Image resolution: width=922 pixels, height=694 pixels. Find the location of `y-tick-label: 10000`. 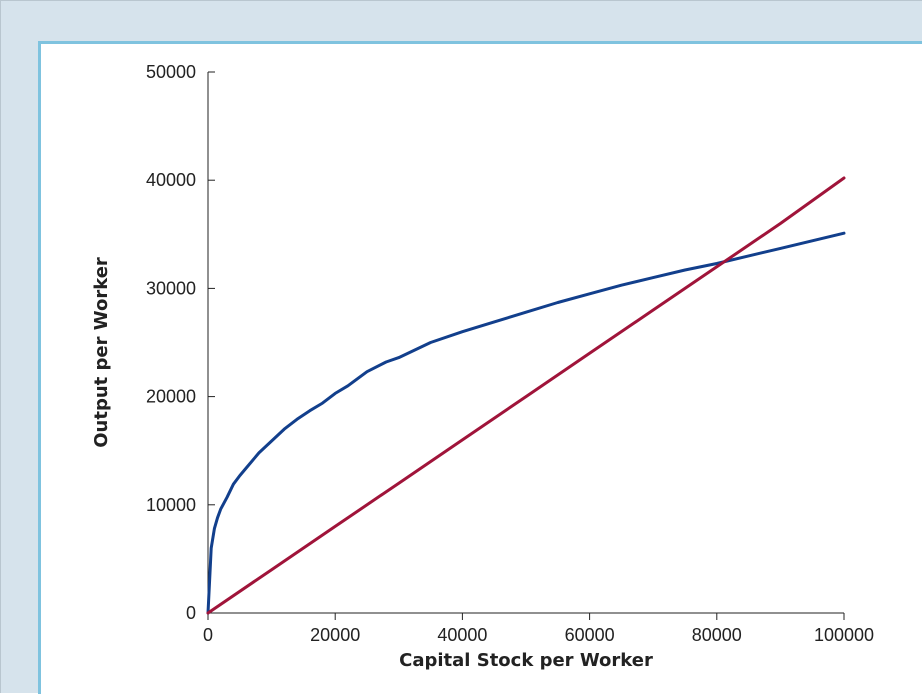

y-tick-label: 10000 is located at coordinates (171, 505).